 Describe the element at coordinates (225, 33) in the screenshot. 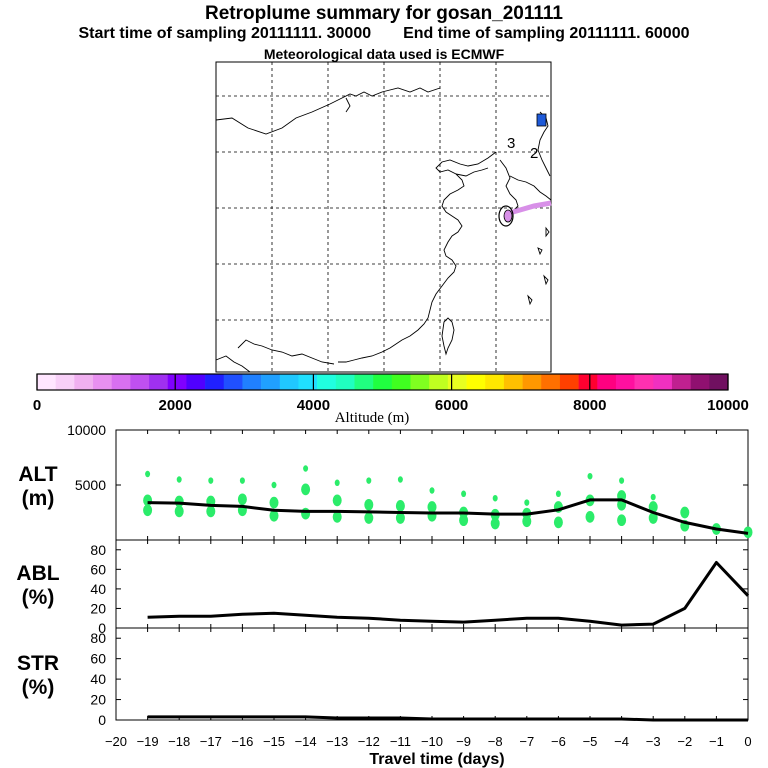

I see `start-time-label: Start time of sampling 20111111. 30000` at that location.